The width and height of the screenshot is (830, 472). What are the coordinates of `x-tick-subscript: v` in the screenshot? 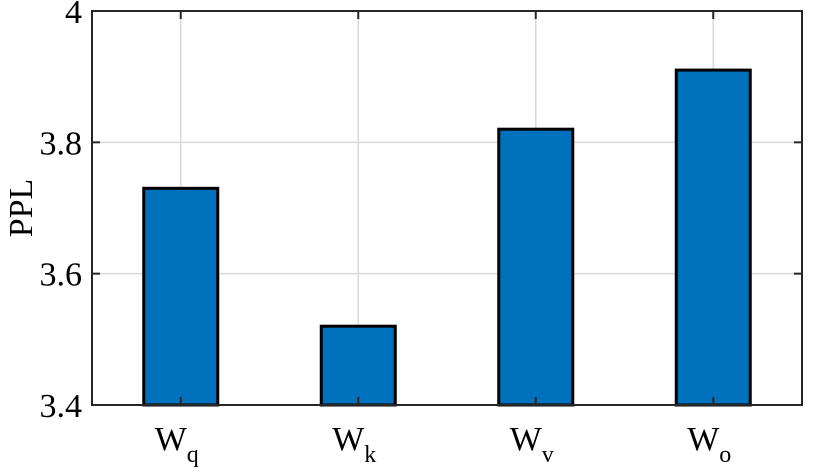 It's located at (548, 455).